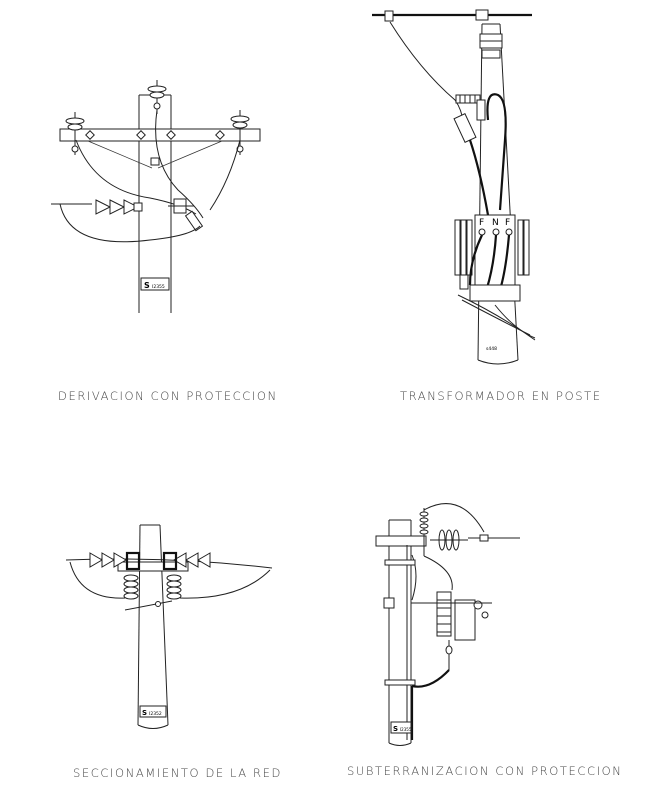 The image size is (647, 799). Describe the element at coordinates (130, 223) in the screenshot. I see `lateral-loop` at that location.